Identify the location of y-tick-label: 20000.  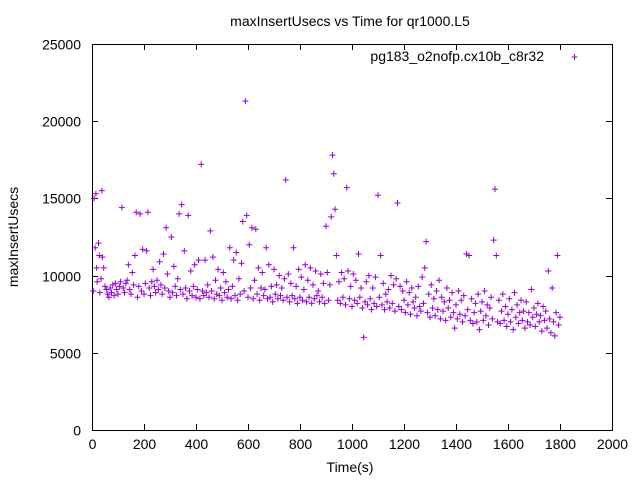
(61, 122).